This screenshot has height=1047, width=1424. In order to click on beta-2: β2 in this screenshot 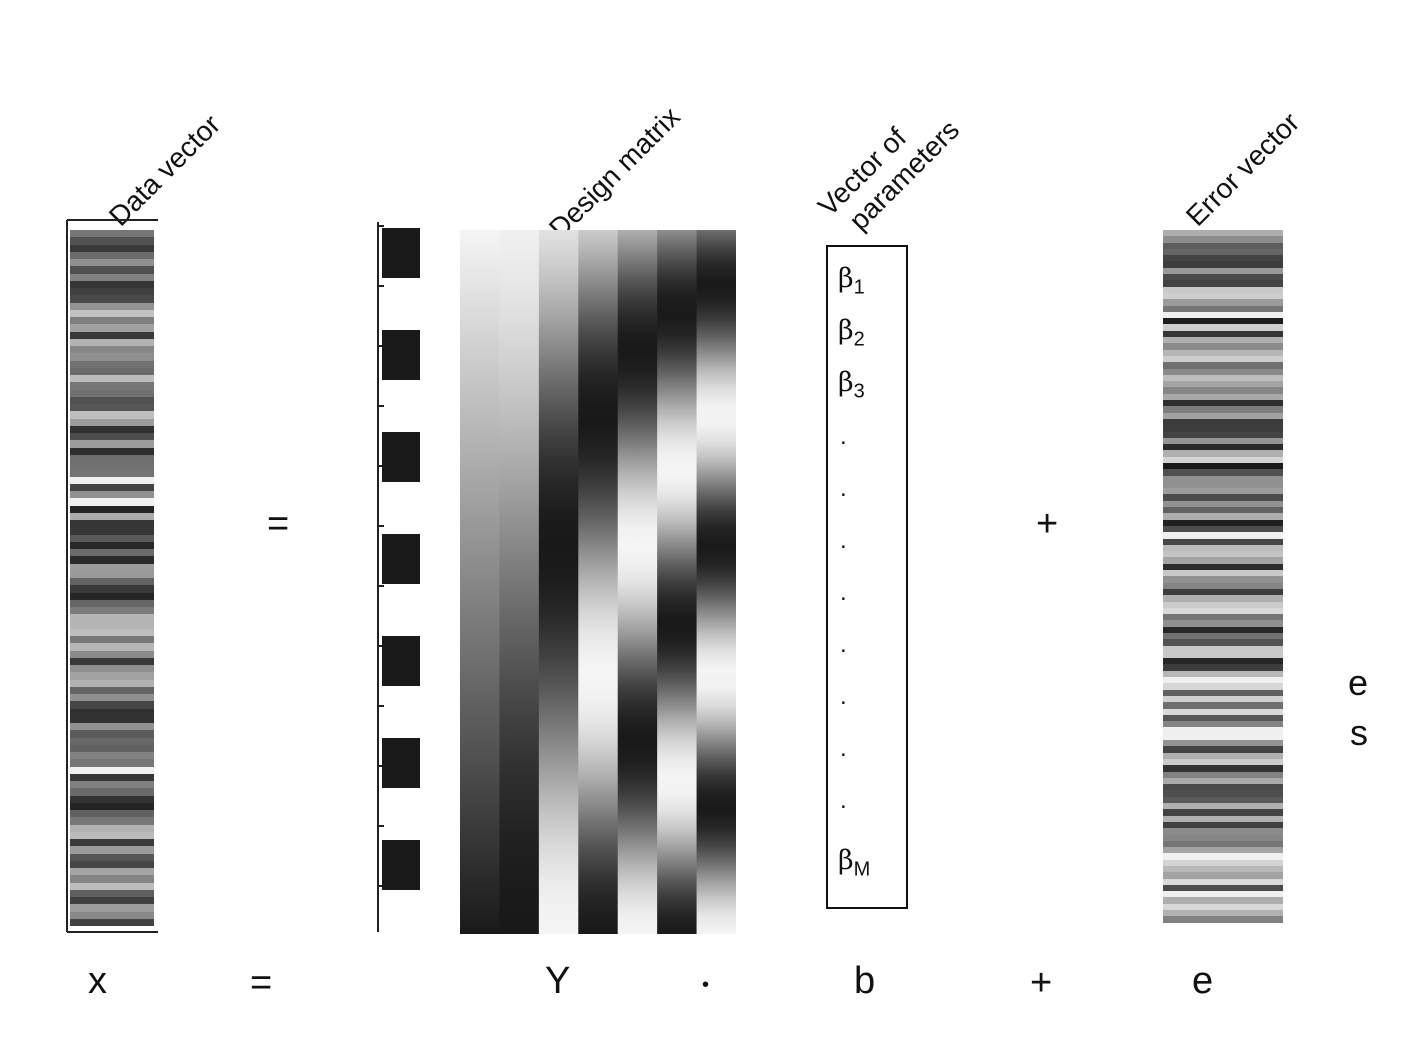, I will do `click(851, 333)`.